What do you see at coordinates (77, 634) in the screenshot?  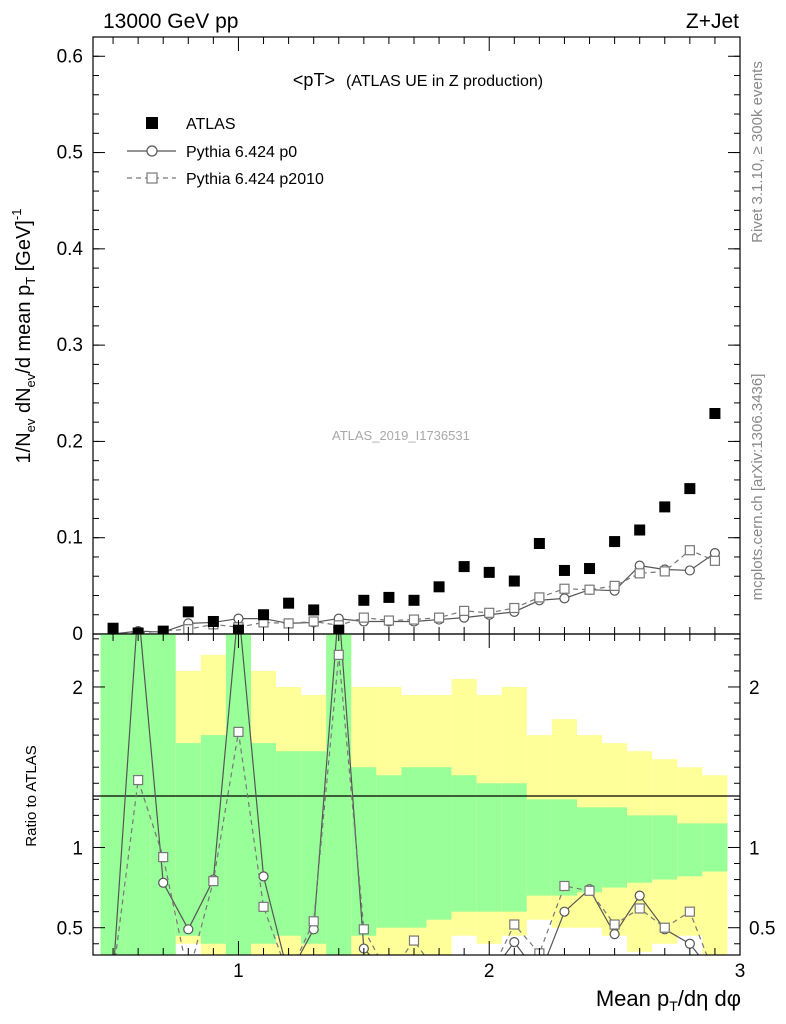 I see `main-y-tick-label: 0` at bounding box center [77, 634].